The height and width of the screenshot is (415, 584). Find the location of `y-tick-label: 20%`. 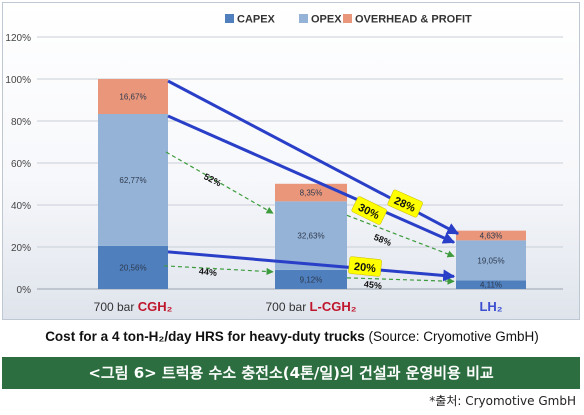

y-tick-label: 20% is located at coordinates (21, 248).